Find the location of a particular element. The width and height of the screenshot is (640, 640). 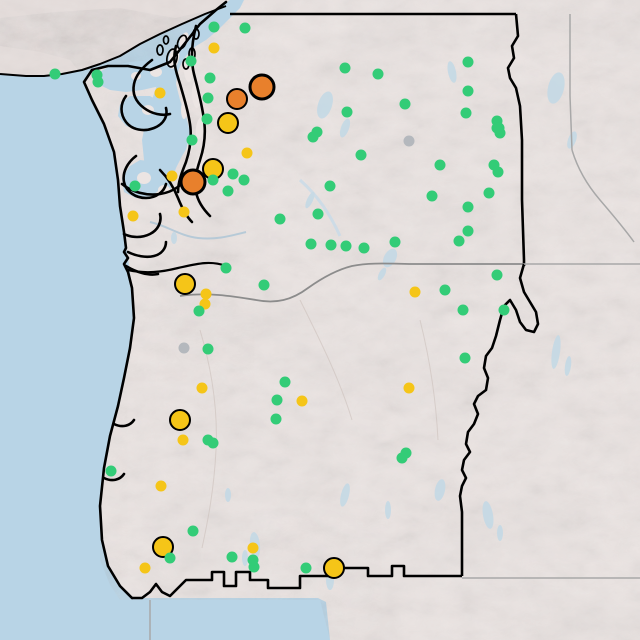

station-marker-orange-large is located at coordinates (237, 99).